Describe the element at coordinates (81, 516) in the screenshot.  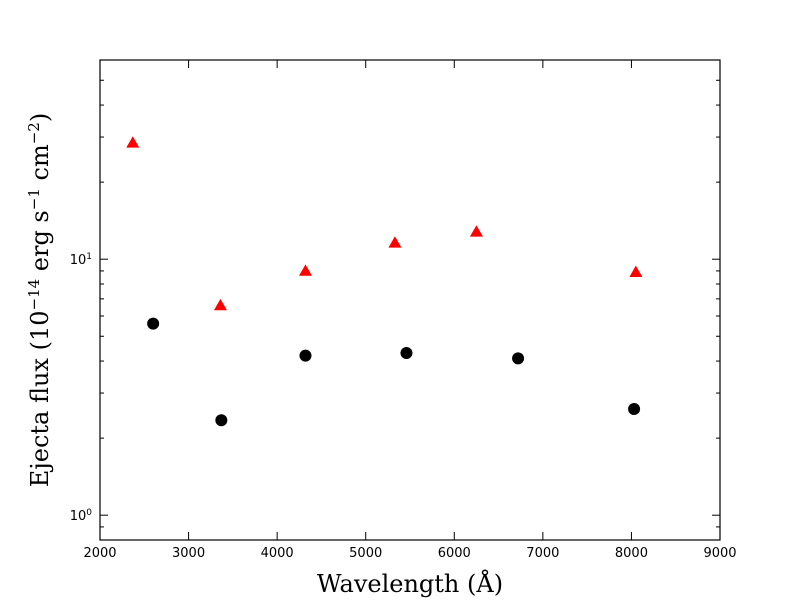
I see `y-tick-label: 10⁰` at that location.